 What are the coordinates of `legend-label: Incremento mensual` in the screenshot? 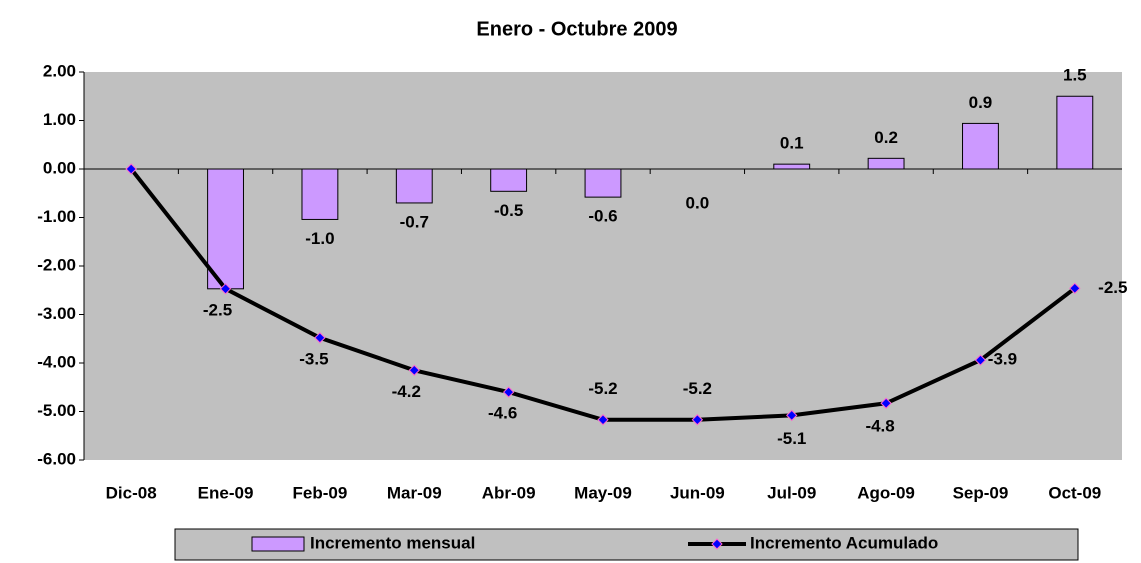 It's located at (392, 542).